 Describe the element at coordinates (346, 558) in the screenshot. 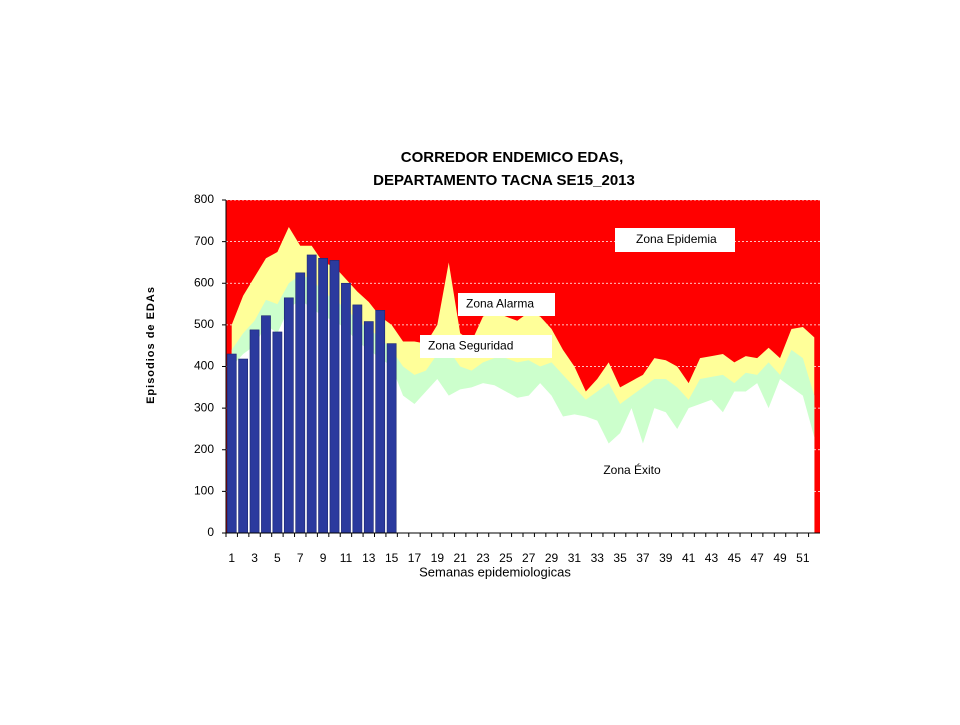

I see `x-tick-label: 11` at that location.